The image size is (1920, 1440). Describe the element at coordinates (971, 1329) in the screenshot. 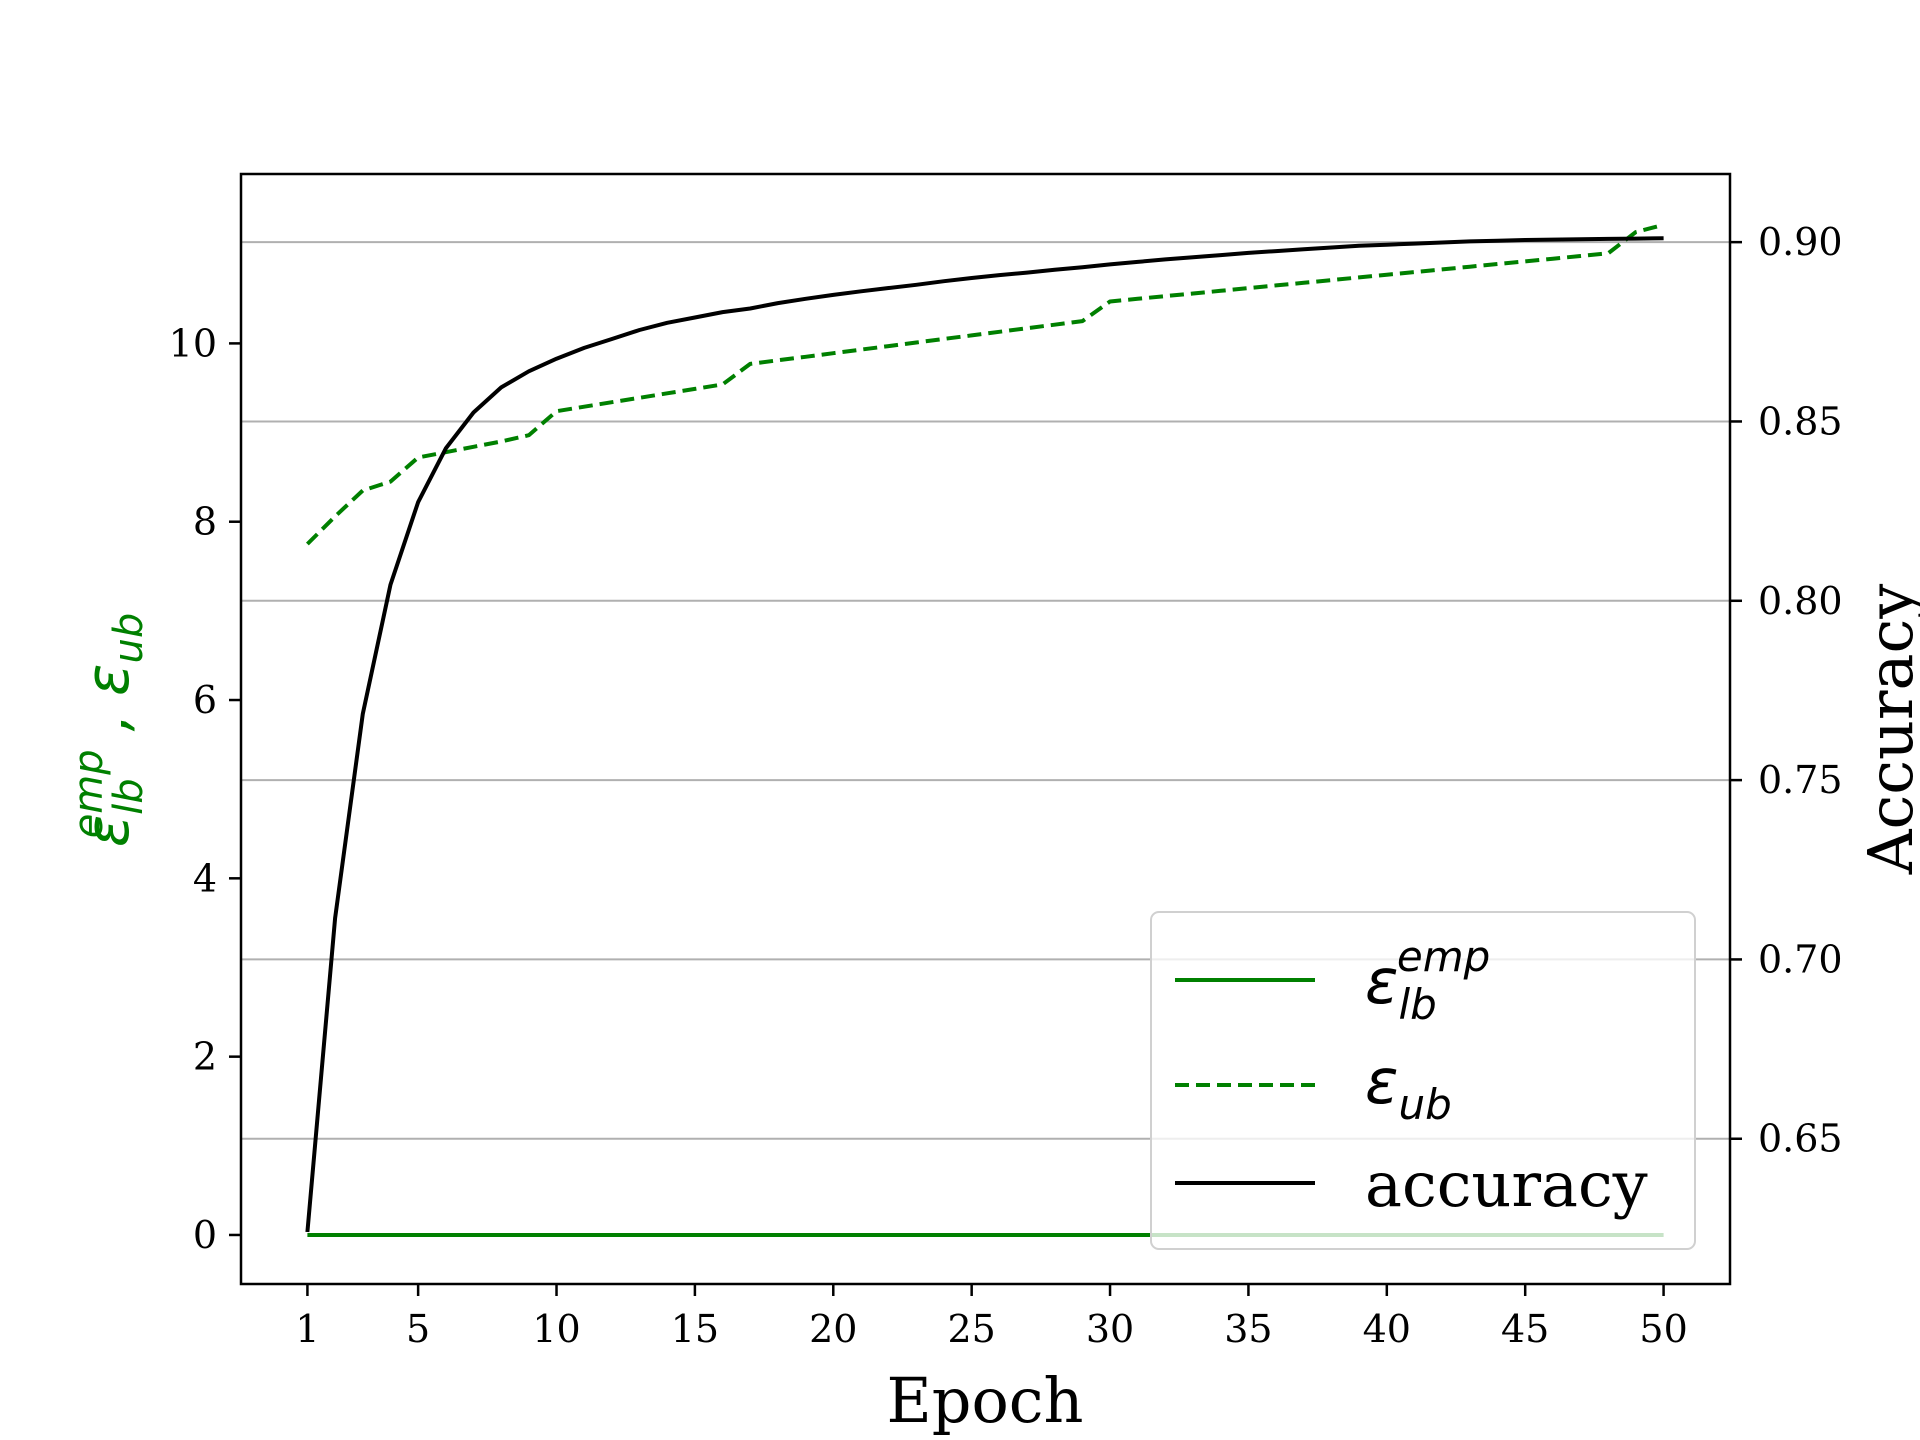

I see `x-tick-label: 25` at that location.